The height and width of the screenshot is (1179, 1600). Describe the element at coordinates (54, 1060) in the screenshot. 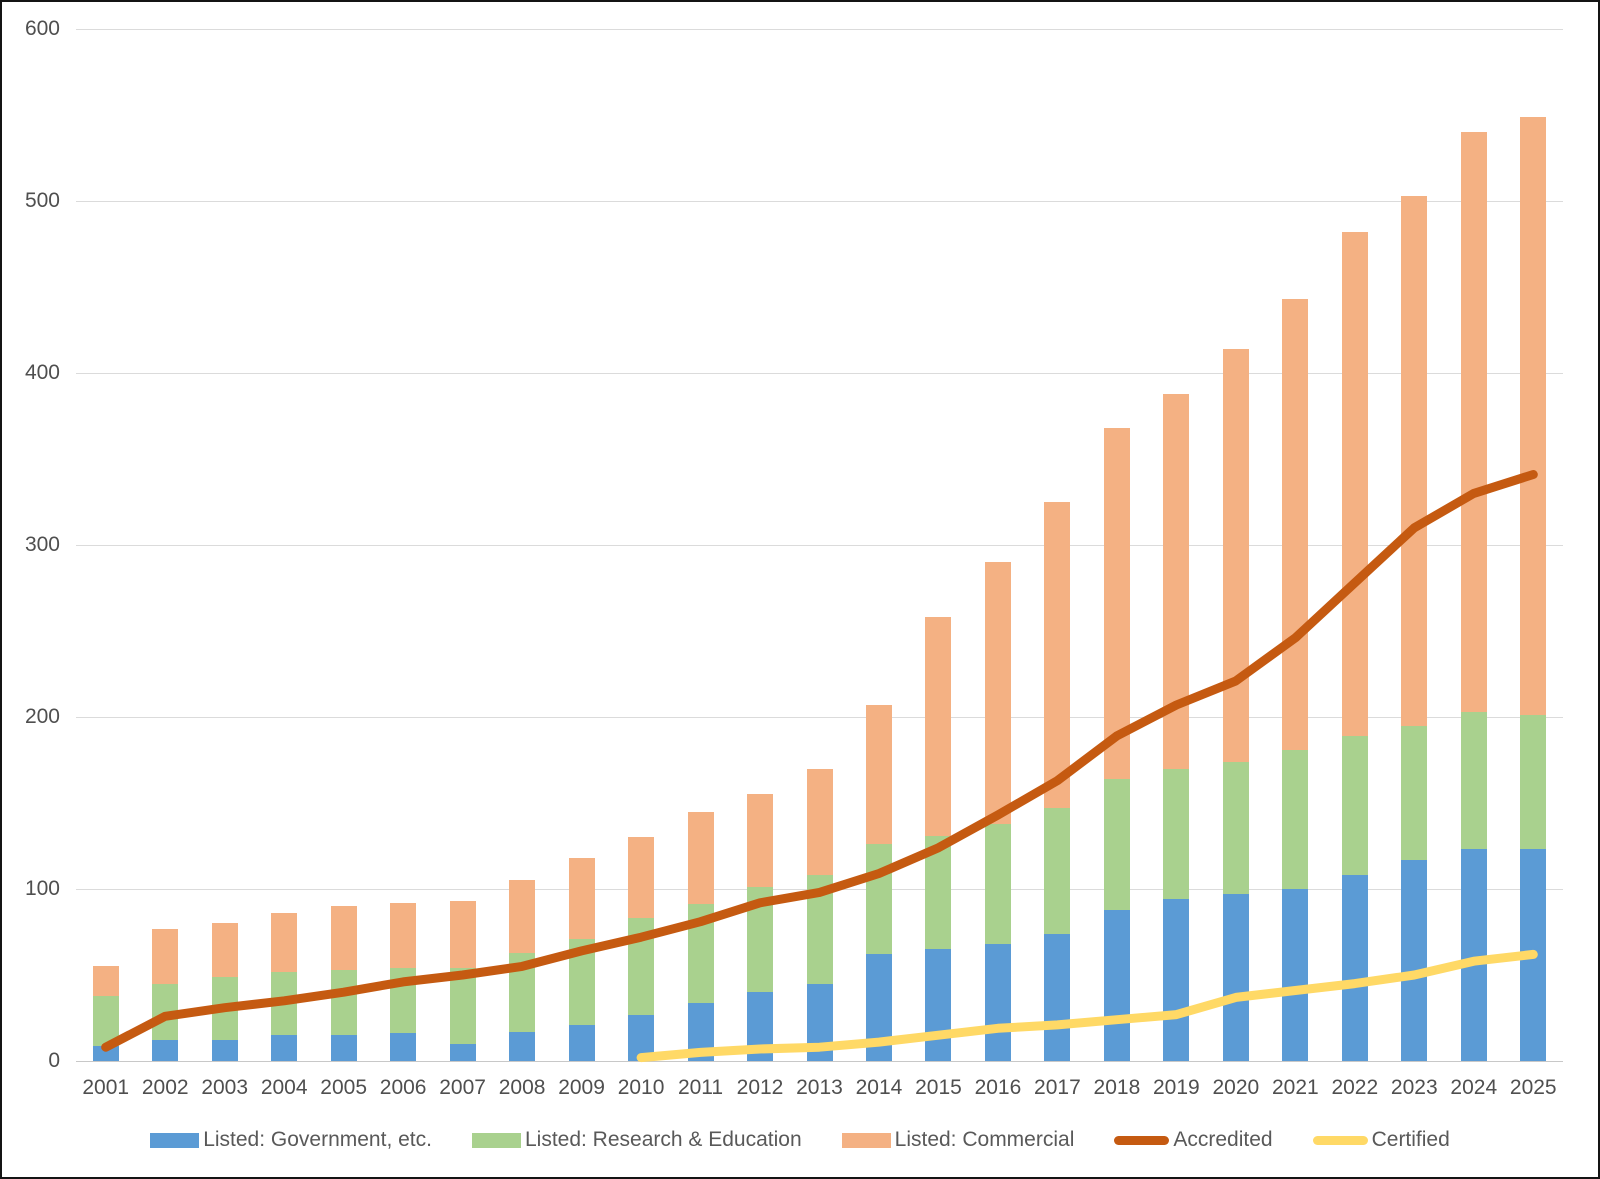

I see `y-axis-label-0: 0` at that location.